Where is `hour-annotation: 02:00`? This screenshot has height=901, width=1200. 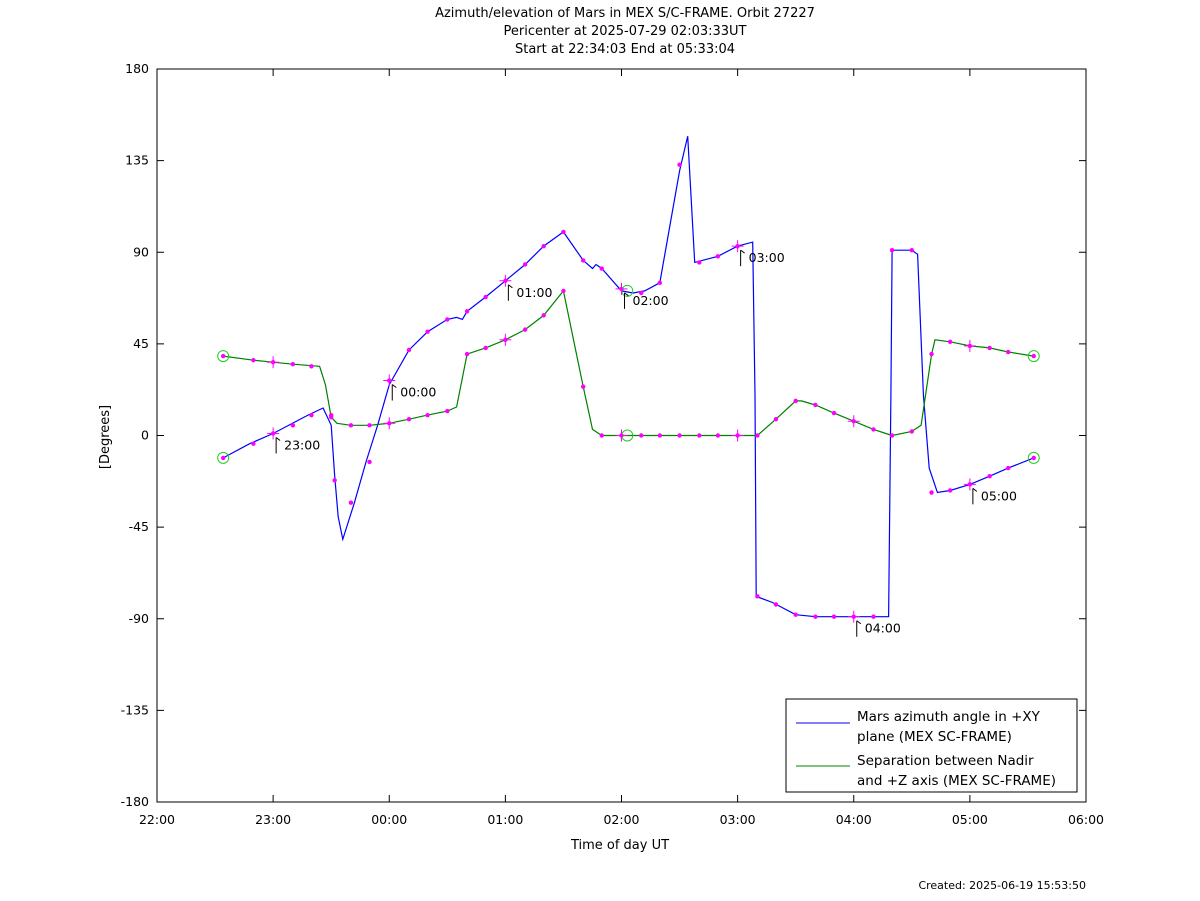 hour-annotation: 02:00 is located at coordinates (646, 300).